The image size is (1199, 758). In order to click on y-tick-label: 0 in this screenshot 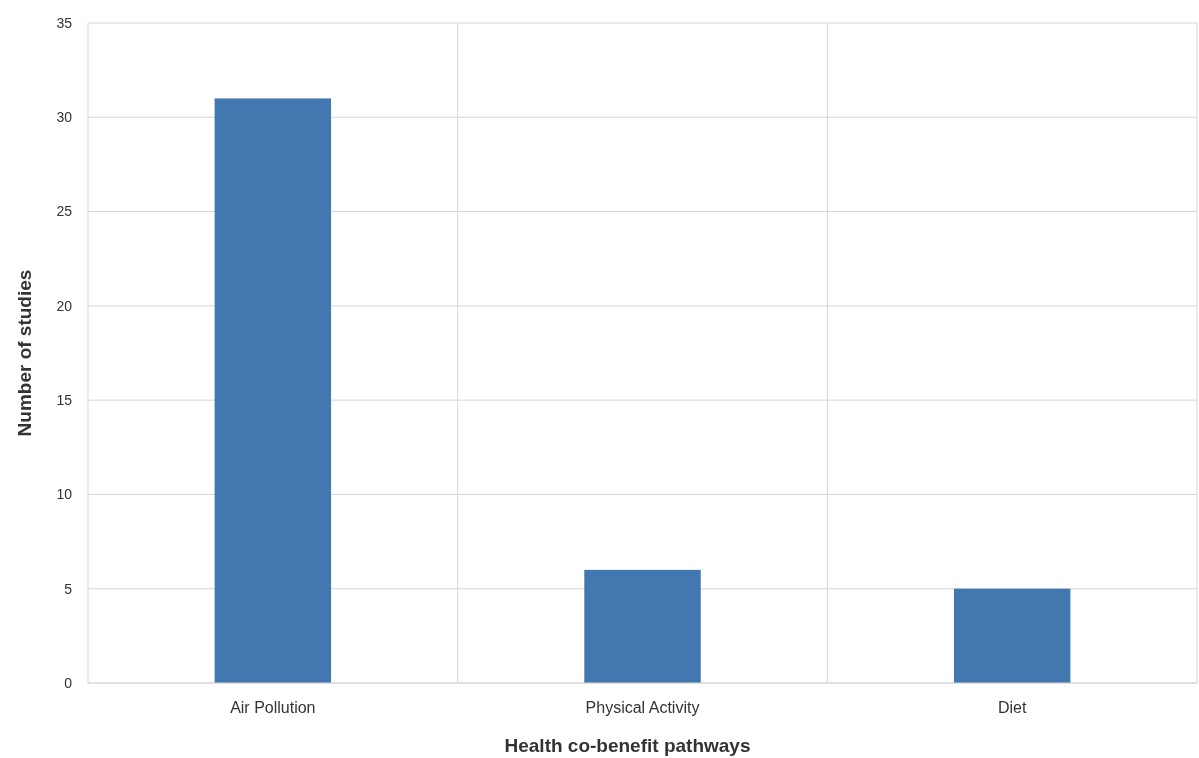, I will do `click(68, 682)`.